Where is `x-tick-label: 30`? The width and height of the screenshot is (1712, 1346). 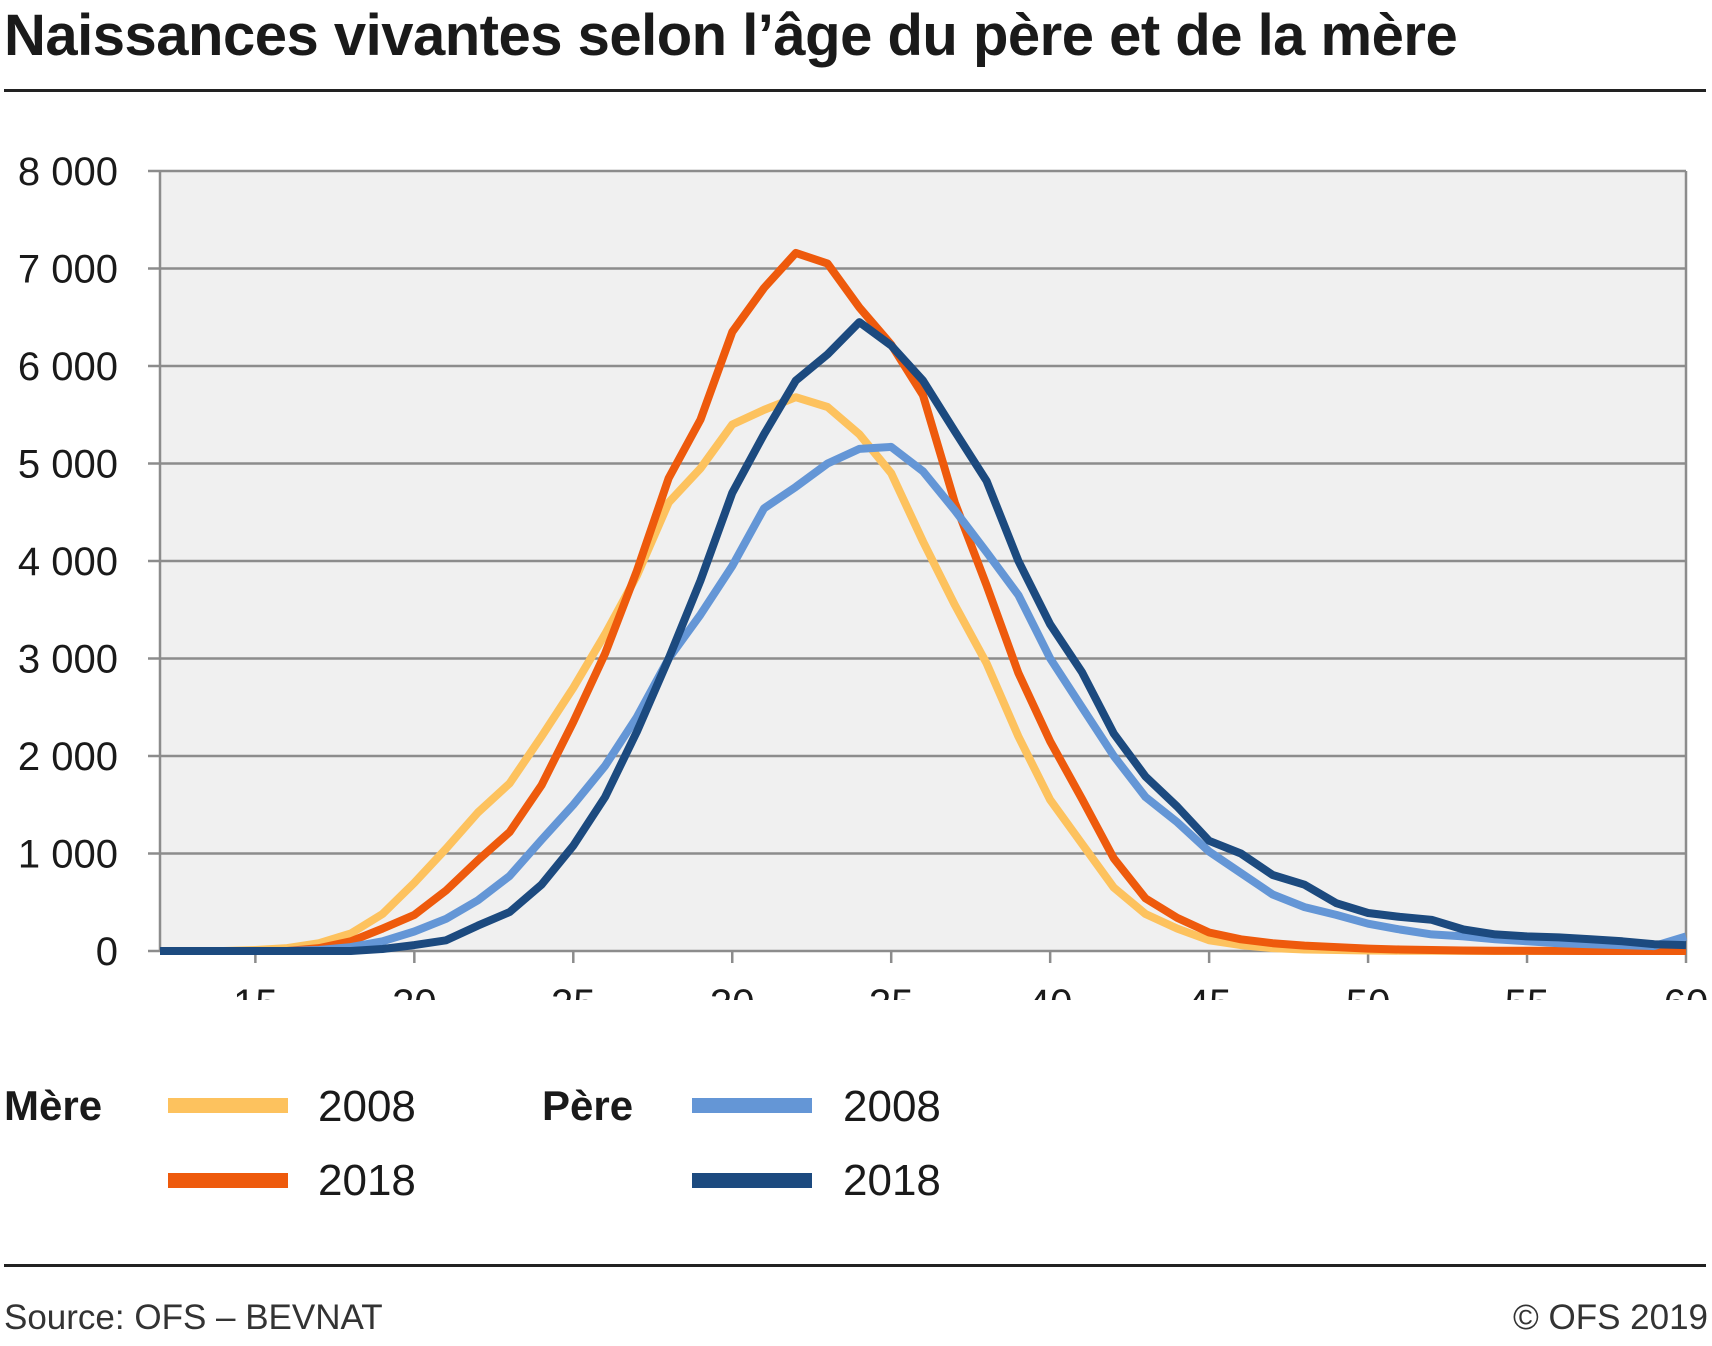 x-tick-label: 30 is located at coordinates (732, 991).